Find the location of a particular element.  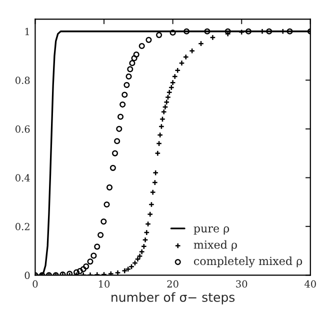

legend-label: completely mixed ρ is located at coordinates (248, 262).